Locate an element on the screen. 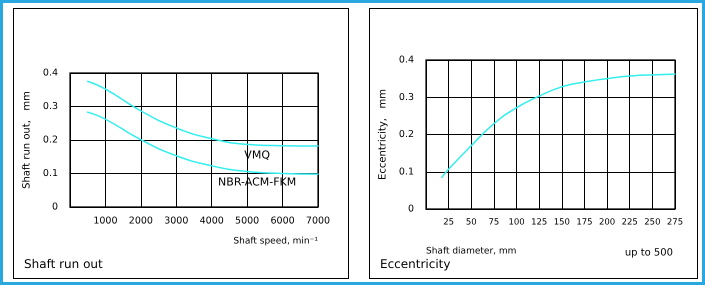  x-tick-label: 225 is located at coordinates (630, 223).